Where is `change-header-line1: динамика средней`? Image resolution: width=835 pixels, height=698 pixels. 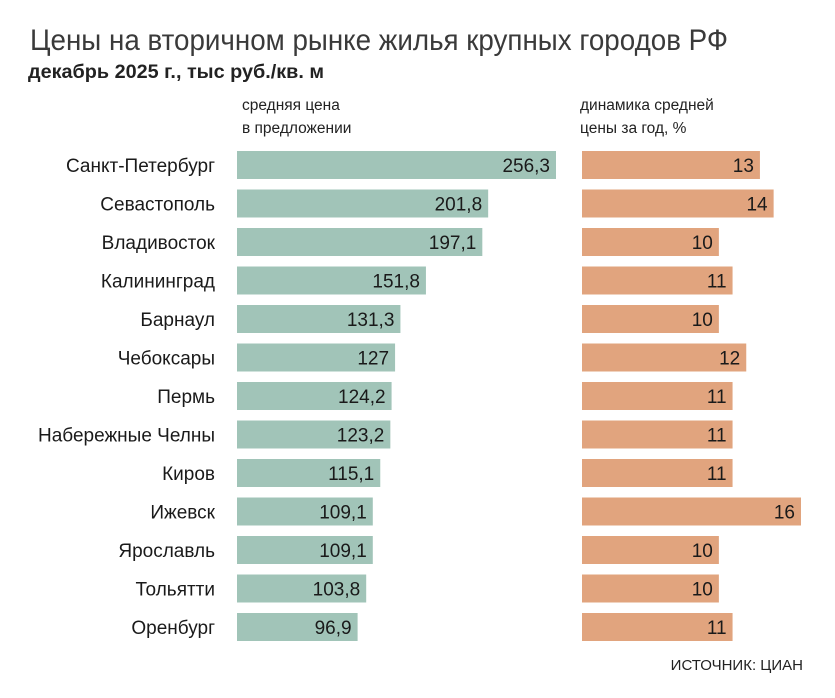 change-header-line1: динамика средней is located at coordinates (647, 105).